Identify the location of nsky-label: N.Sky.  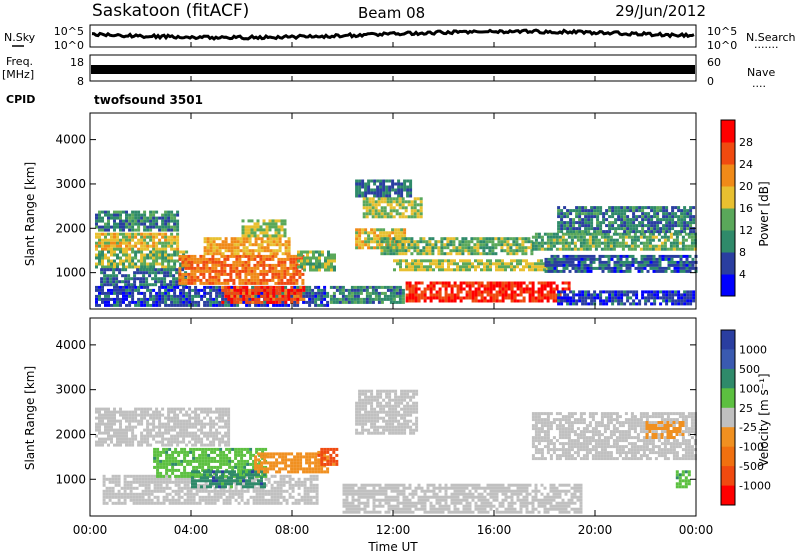
(20, 37).